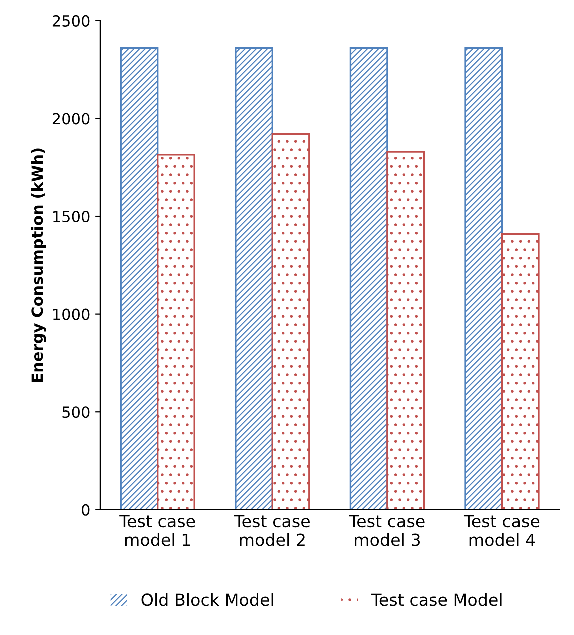 The width and height of the screenshot is (574, 635). What do you see at coordinates (72, 314) in the screenshot?
I see `y-tick-label: 1000` at bounding box center [72, 314].